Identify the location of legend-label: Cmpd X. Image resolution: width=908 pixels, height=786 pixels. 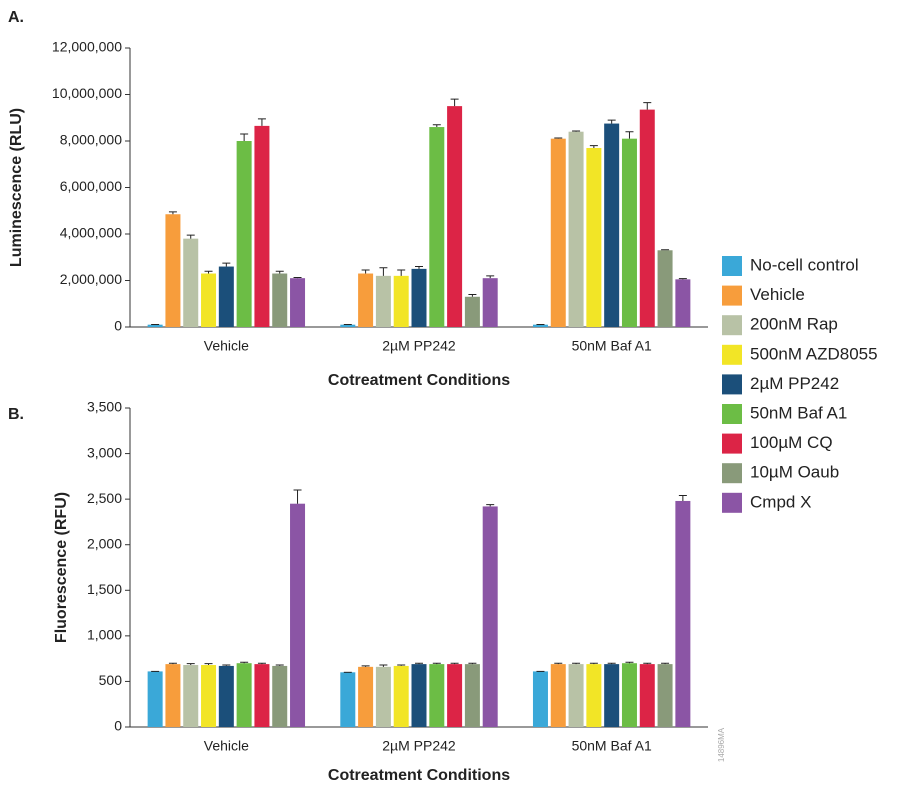
(780, 501).